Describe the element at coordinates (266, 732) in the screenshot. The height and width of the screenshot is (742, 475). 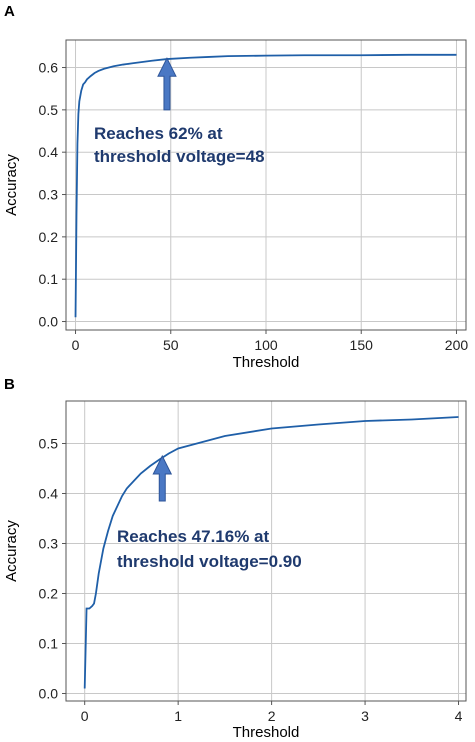
I see `chart-b-x-axis-title: Threshold` at that location.